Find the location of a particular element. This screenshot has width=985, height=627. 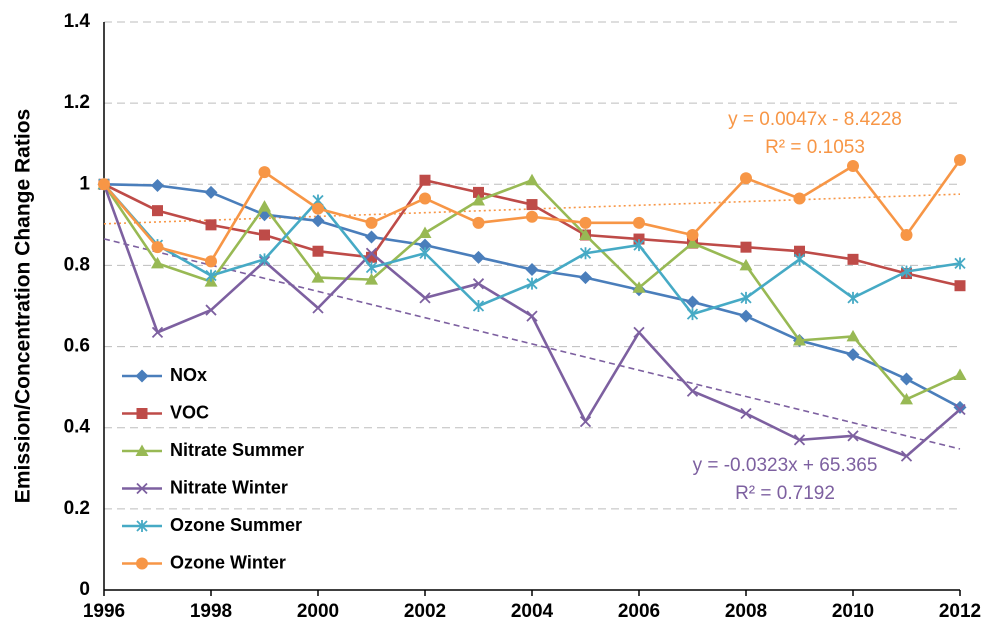

x-tick-label: 2008 is located at coordinates (746, 611).